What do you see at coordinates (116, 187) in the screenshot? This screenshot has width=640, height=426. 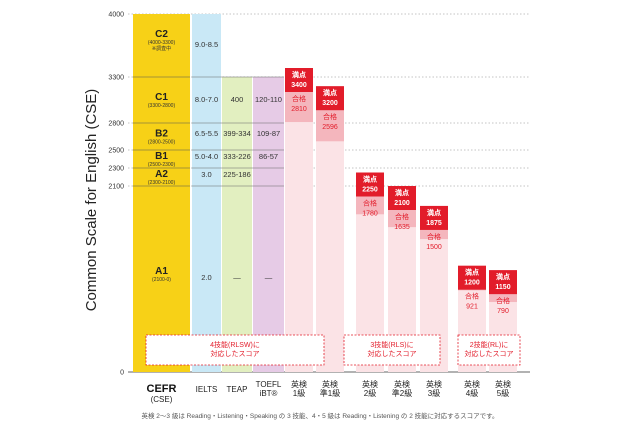 I see `y-tick-label: 2100` at bounding box center [116, 187].